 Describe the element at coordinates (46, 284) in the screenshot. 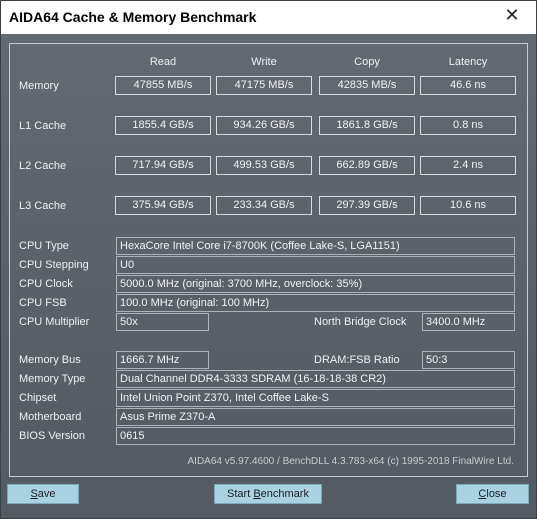

I see `cpu-clock-label: CPU Clock` at that location.